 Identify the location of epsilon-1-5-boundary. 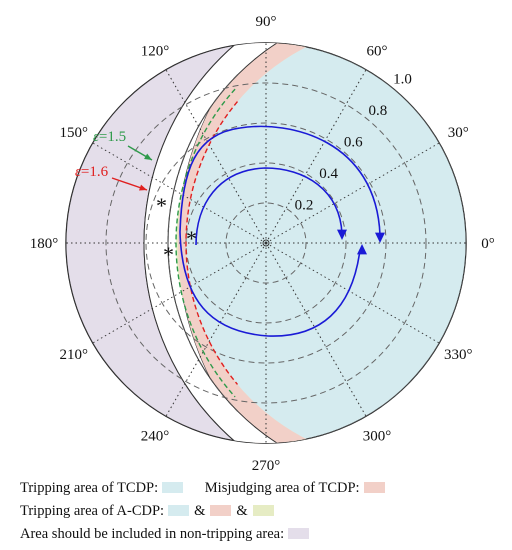
(205, 243).